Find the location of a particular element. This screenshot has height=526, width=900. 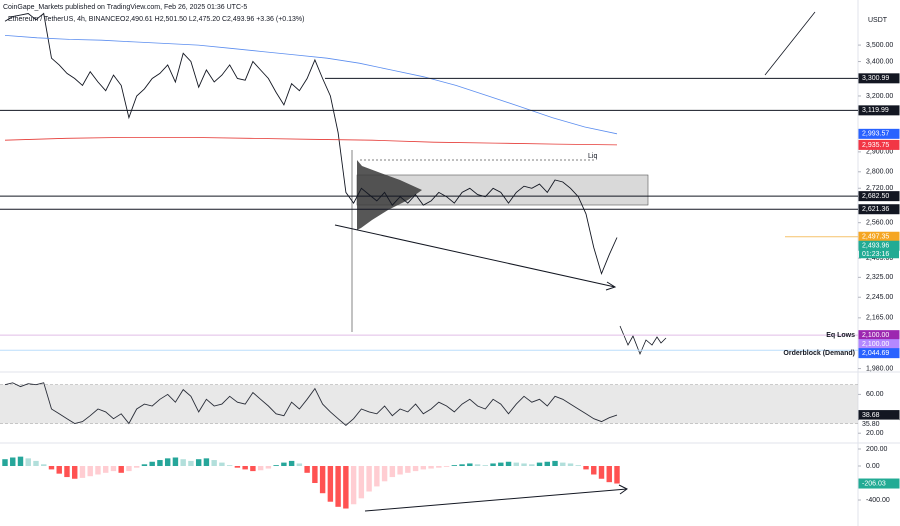

price-tag-label: 2,621.36 is located at coordinates (875, 209).